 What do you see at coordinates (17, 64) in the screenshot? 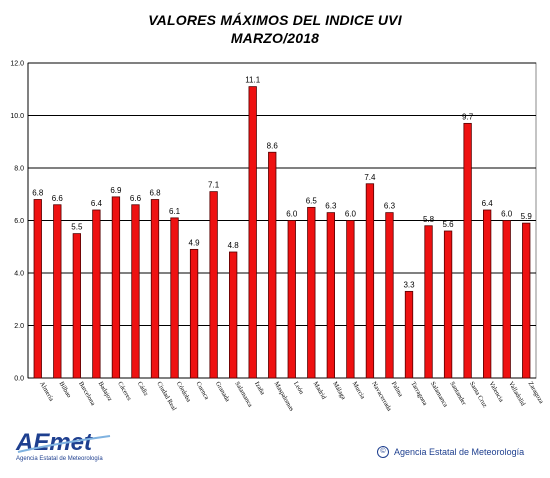
I see `y-tick-label: 12.0` at bounding box center [17, 64].